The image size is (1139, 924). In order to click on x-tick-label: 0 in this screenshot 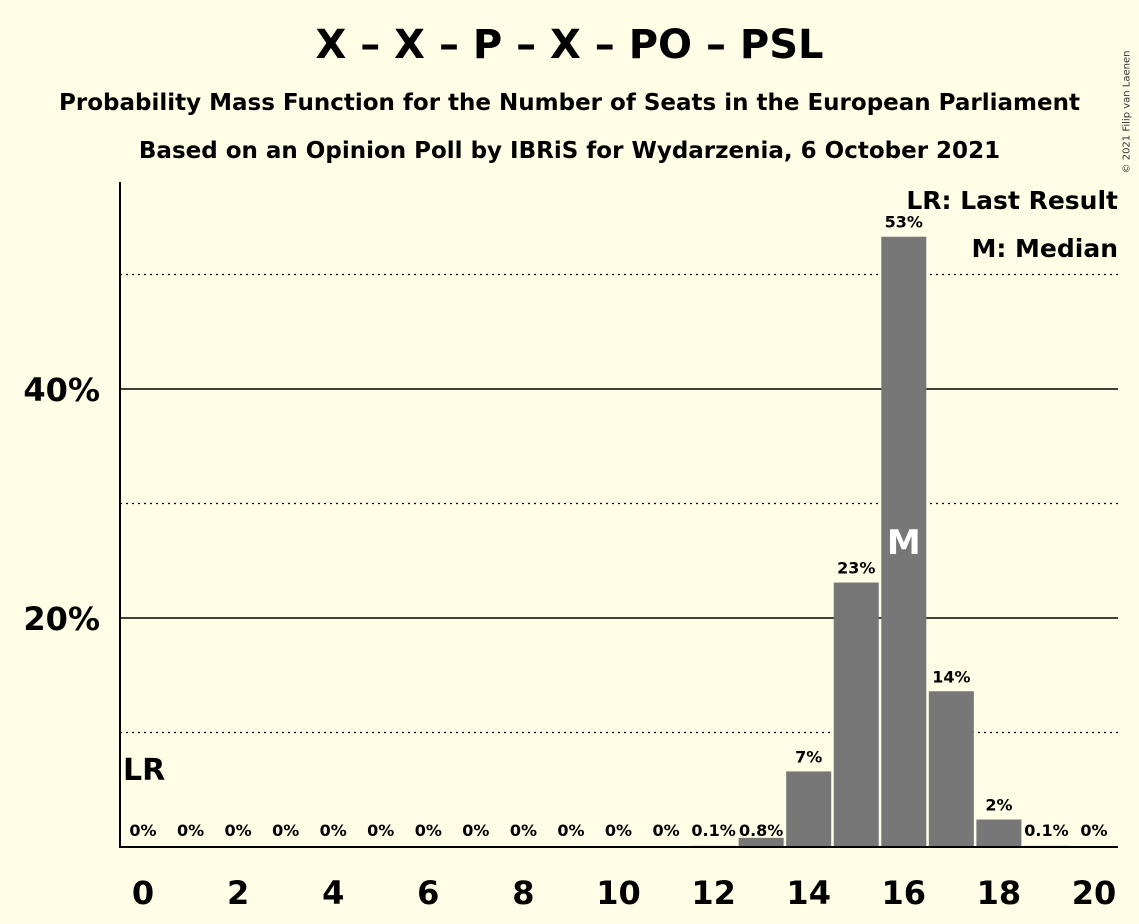, I will do `click(143, 893)`.